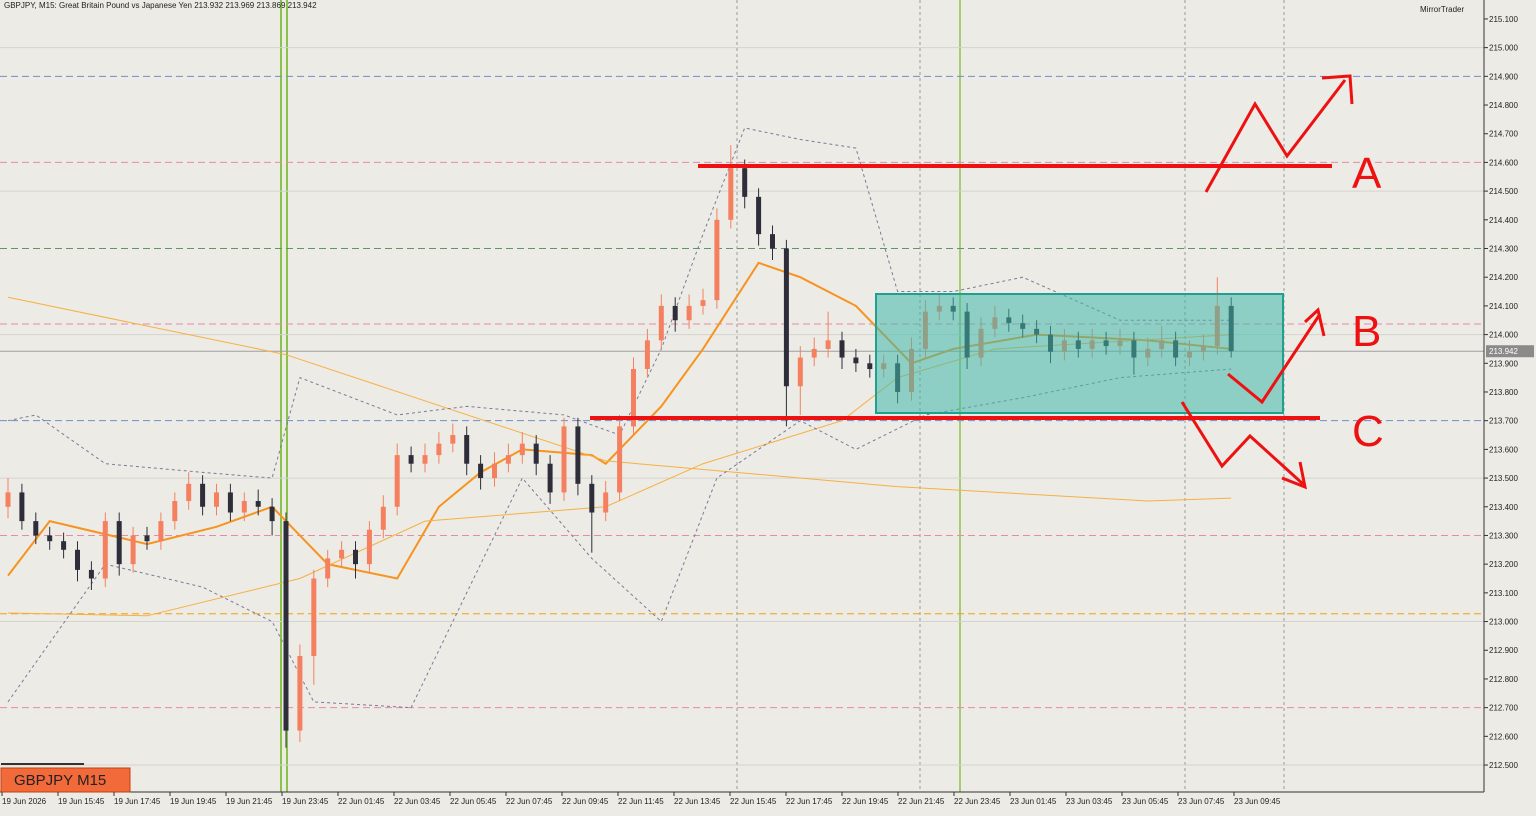  What do you see at coordinates (1503, 48) in the screenshot?
I see `y-tick-label: 215.000` at bounding box center [1503, 48].